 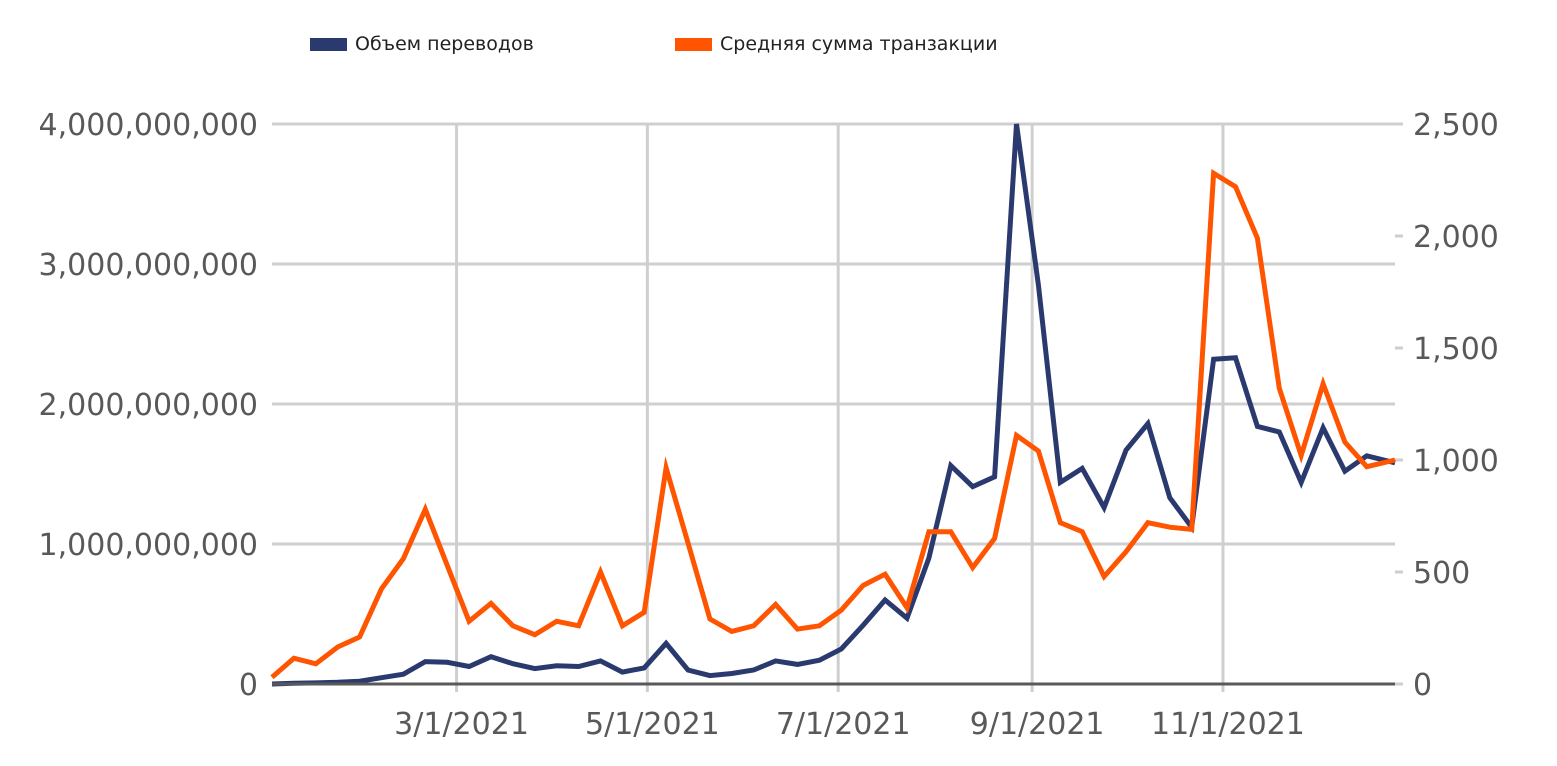 What do you see at coordinates (1456, 237) in the screenshot?
I see `right-y-tick-label: 2,000` at bounding box center [1456, 237].